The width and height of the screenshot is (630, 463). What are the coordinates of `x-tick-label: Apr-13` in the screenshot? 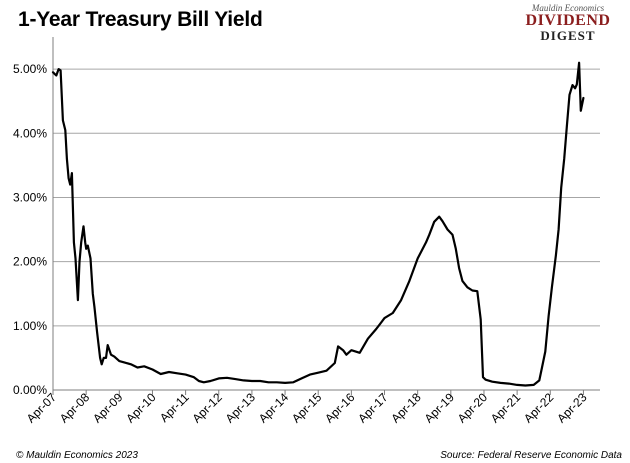 It's located at (241, 408).